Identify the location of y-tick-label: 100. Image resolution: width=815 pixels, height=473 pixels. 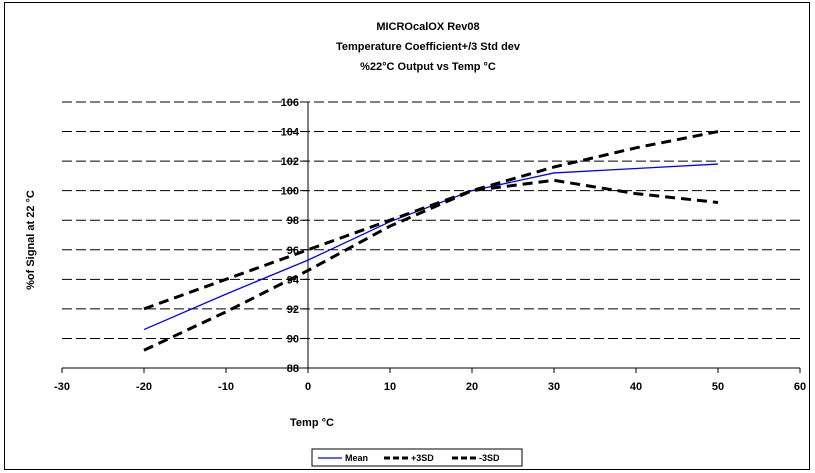
(290, 192).